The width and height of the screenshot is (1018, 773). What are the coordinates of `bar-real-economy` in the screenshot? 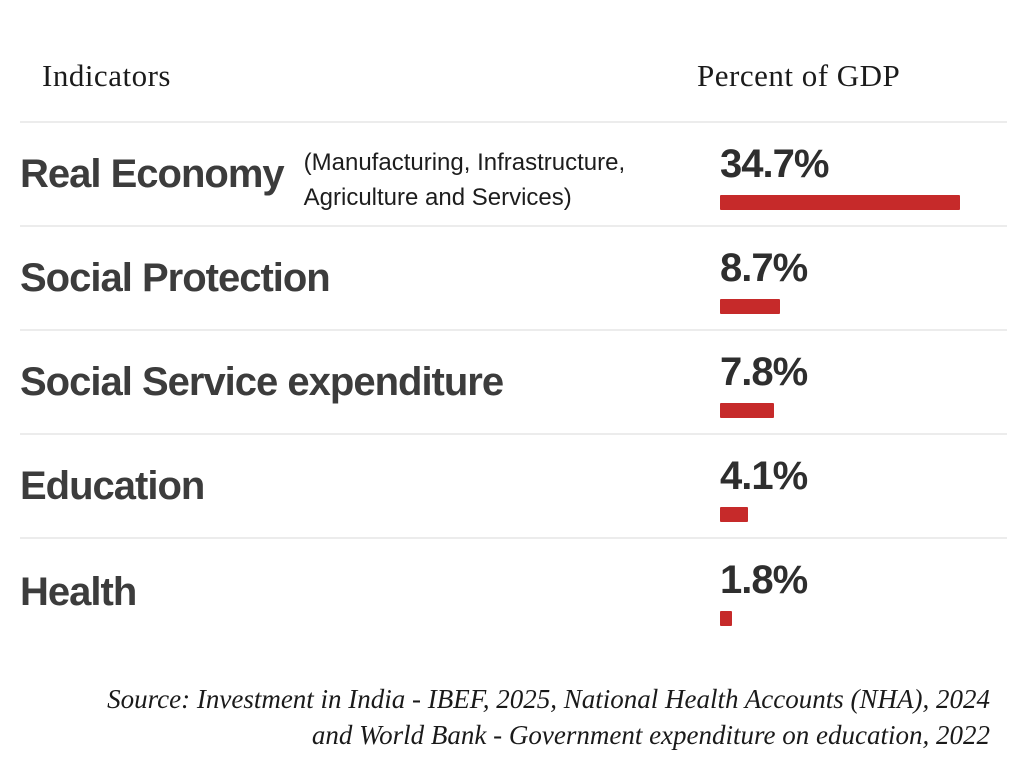 It's located at (840, 202).